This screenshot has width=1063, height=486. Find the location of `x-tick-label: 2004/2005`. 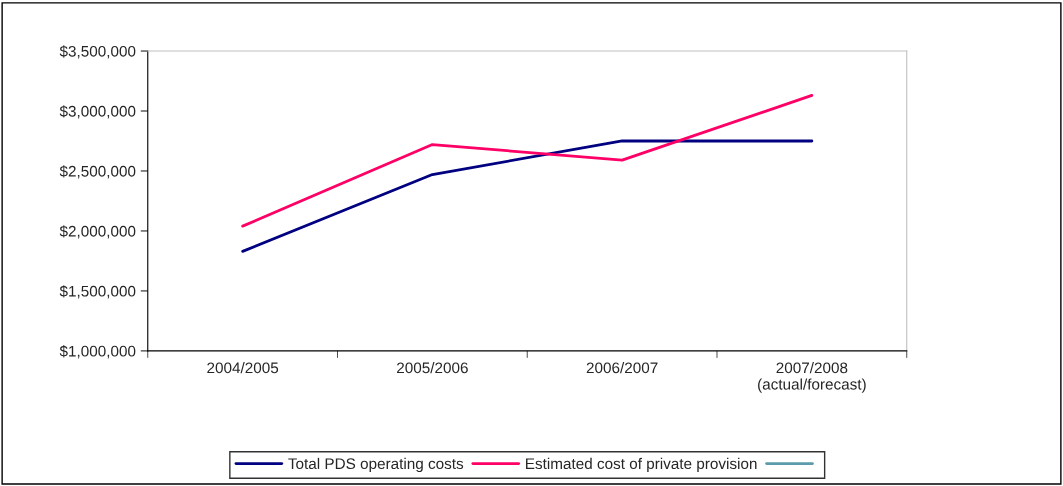

x-tick-label: 2004/2005 is located at coordinates (243, 368).